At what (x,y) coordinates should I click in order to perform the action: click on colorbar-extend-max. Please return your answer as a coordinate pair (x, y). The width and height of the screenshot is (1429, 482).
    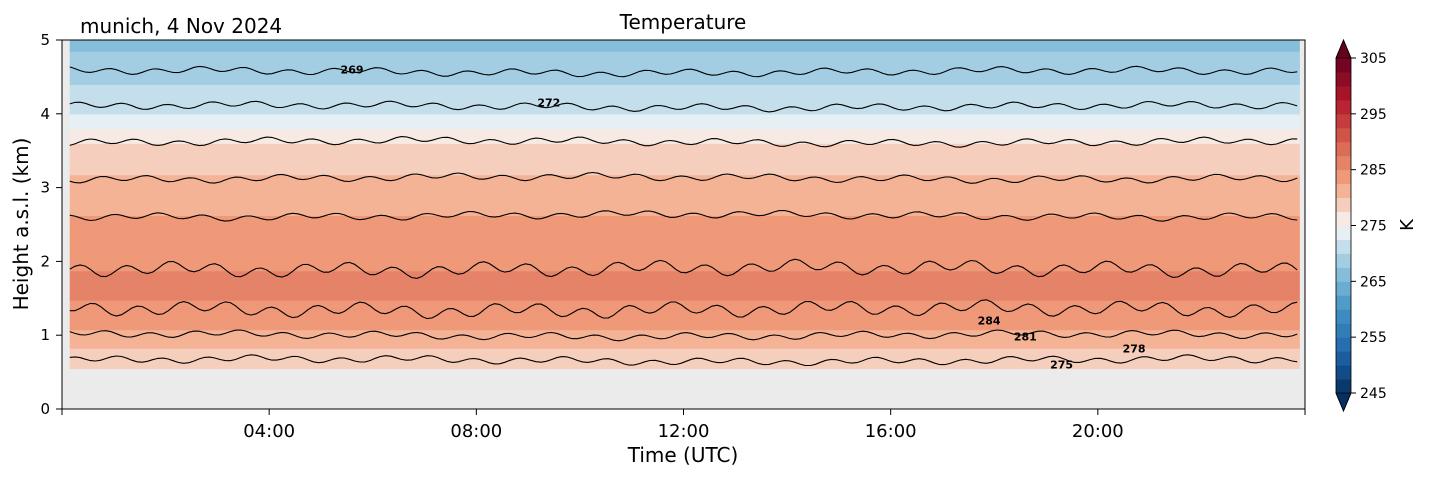
    Looking at the image, I should click on (1343, 48).